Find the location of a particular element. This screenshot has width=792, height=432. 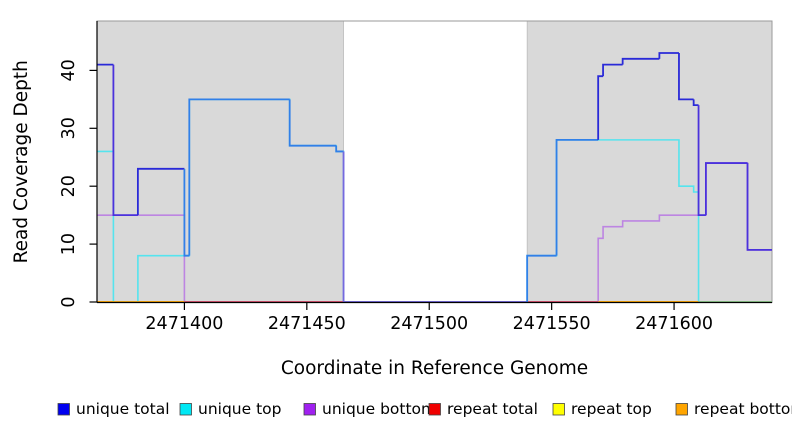

legend-item-unique-top: unique top is located at coordinates (230, 409).